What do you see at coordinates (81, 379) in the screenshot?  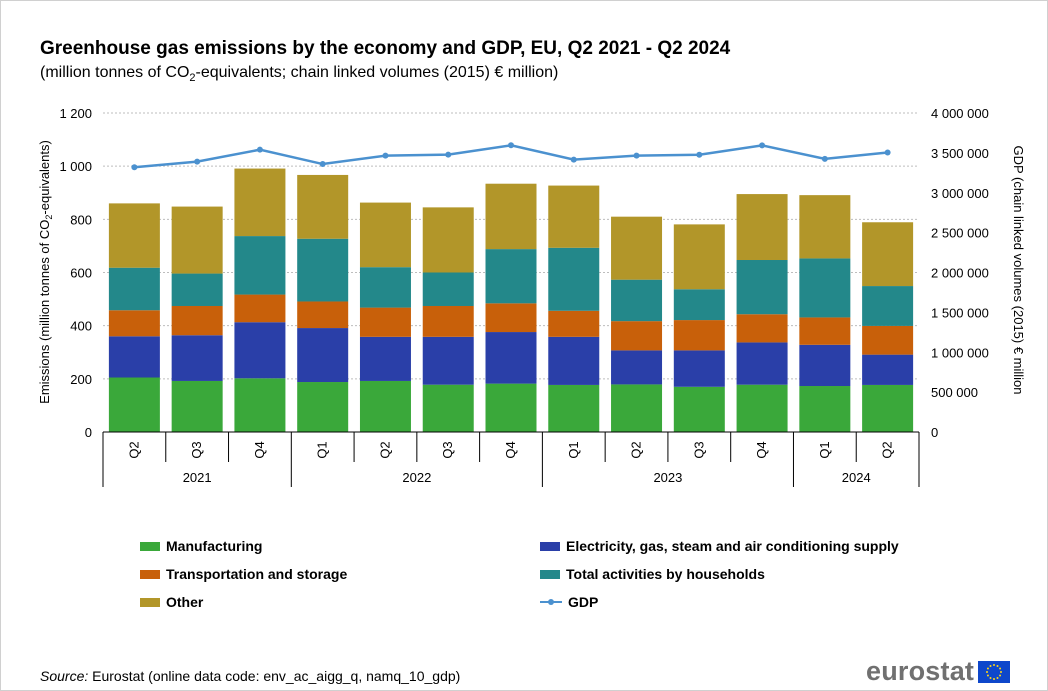 I see `y-tick-left-label: 200` at bounding box center [81, 379].